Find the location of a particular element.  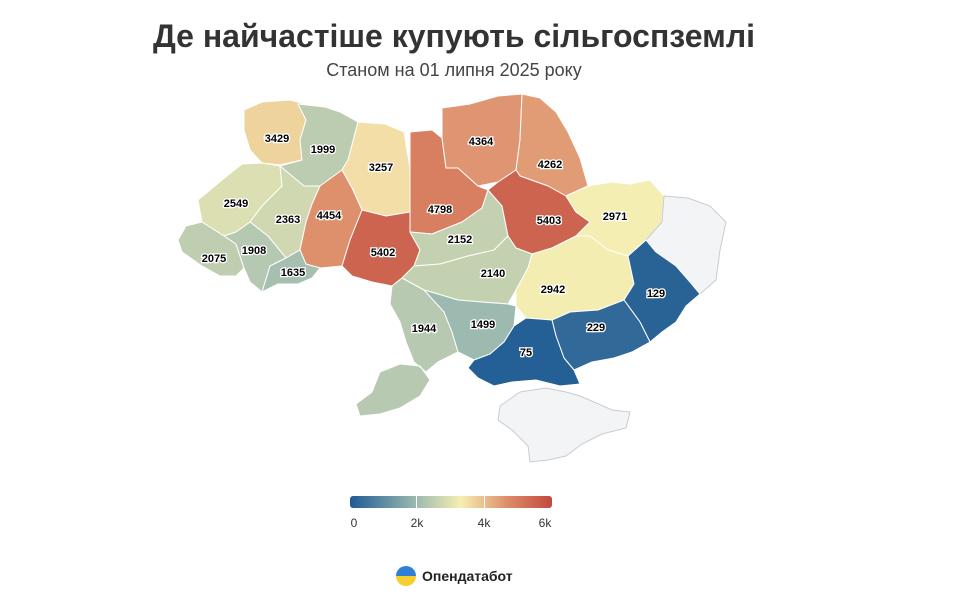

legend-gradient-bar is located at coordinates (451, 502).